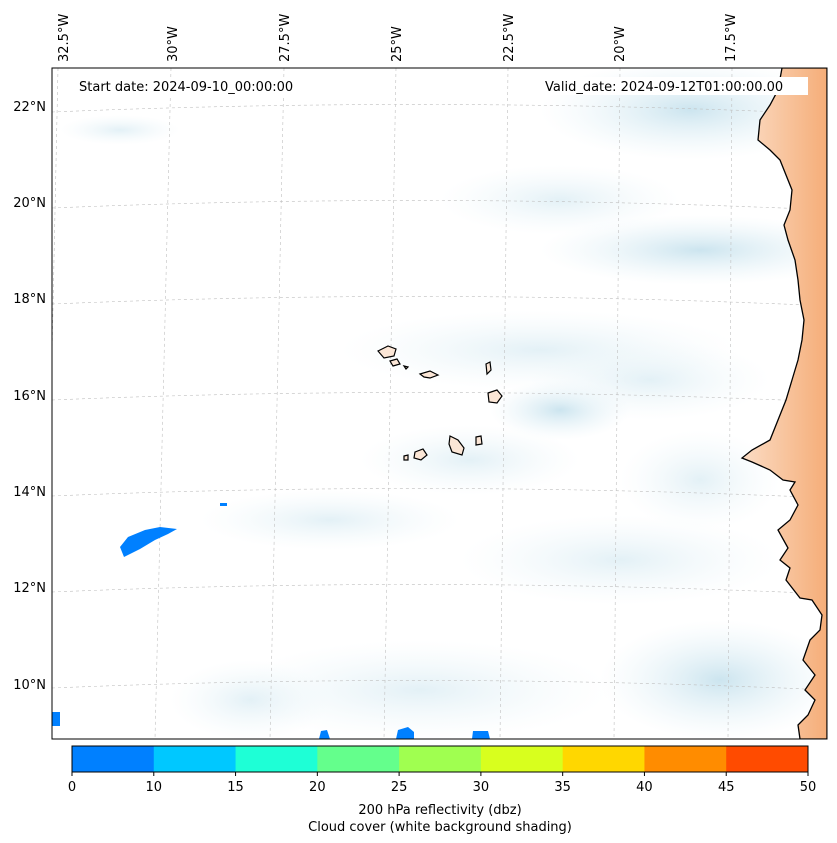 The image size is (837, 843). Describe the element at coordinates (29, 203) in the screenshot. I see `lat-label: 20°N` at that location.